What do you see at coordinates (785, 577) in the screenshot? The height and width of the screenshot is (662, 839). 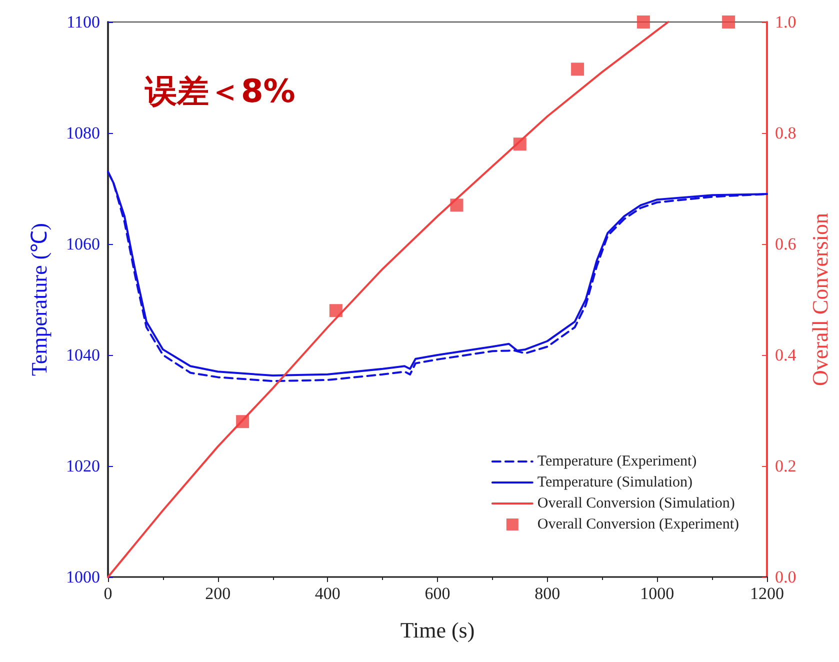 I see `y2-tick-label: 0.0` at bounding box center [785, 577].